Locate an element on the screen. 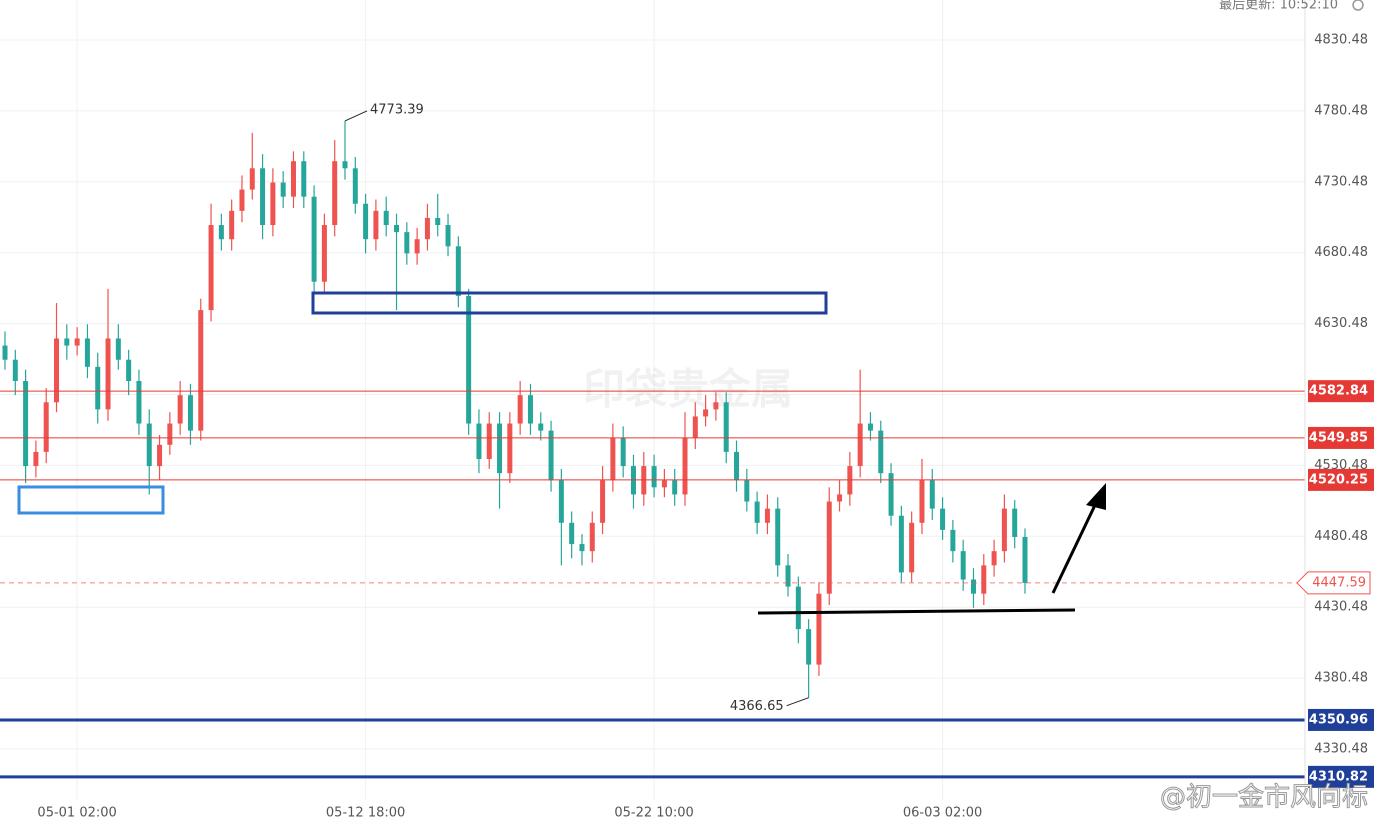  y-tick-label: 4430.48 is located at coordinates (1341, 607).